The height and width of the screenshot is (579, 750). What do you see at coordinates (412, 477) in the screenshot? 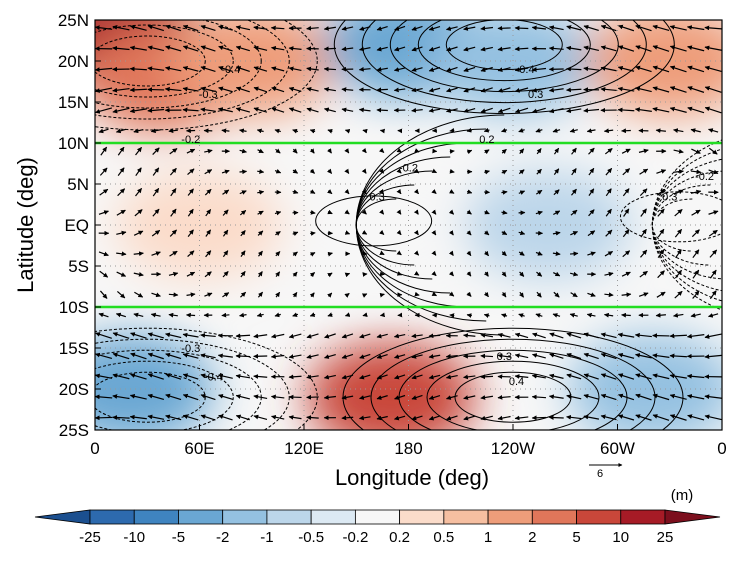
I see `x-axis-label: Longitude (deg)` at bounding box center [412, 477].